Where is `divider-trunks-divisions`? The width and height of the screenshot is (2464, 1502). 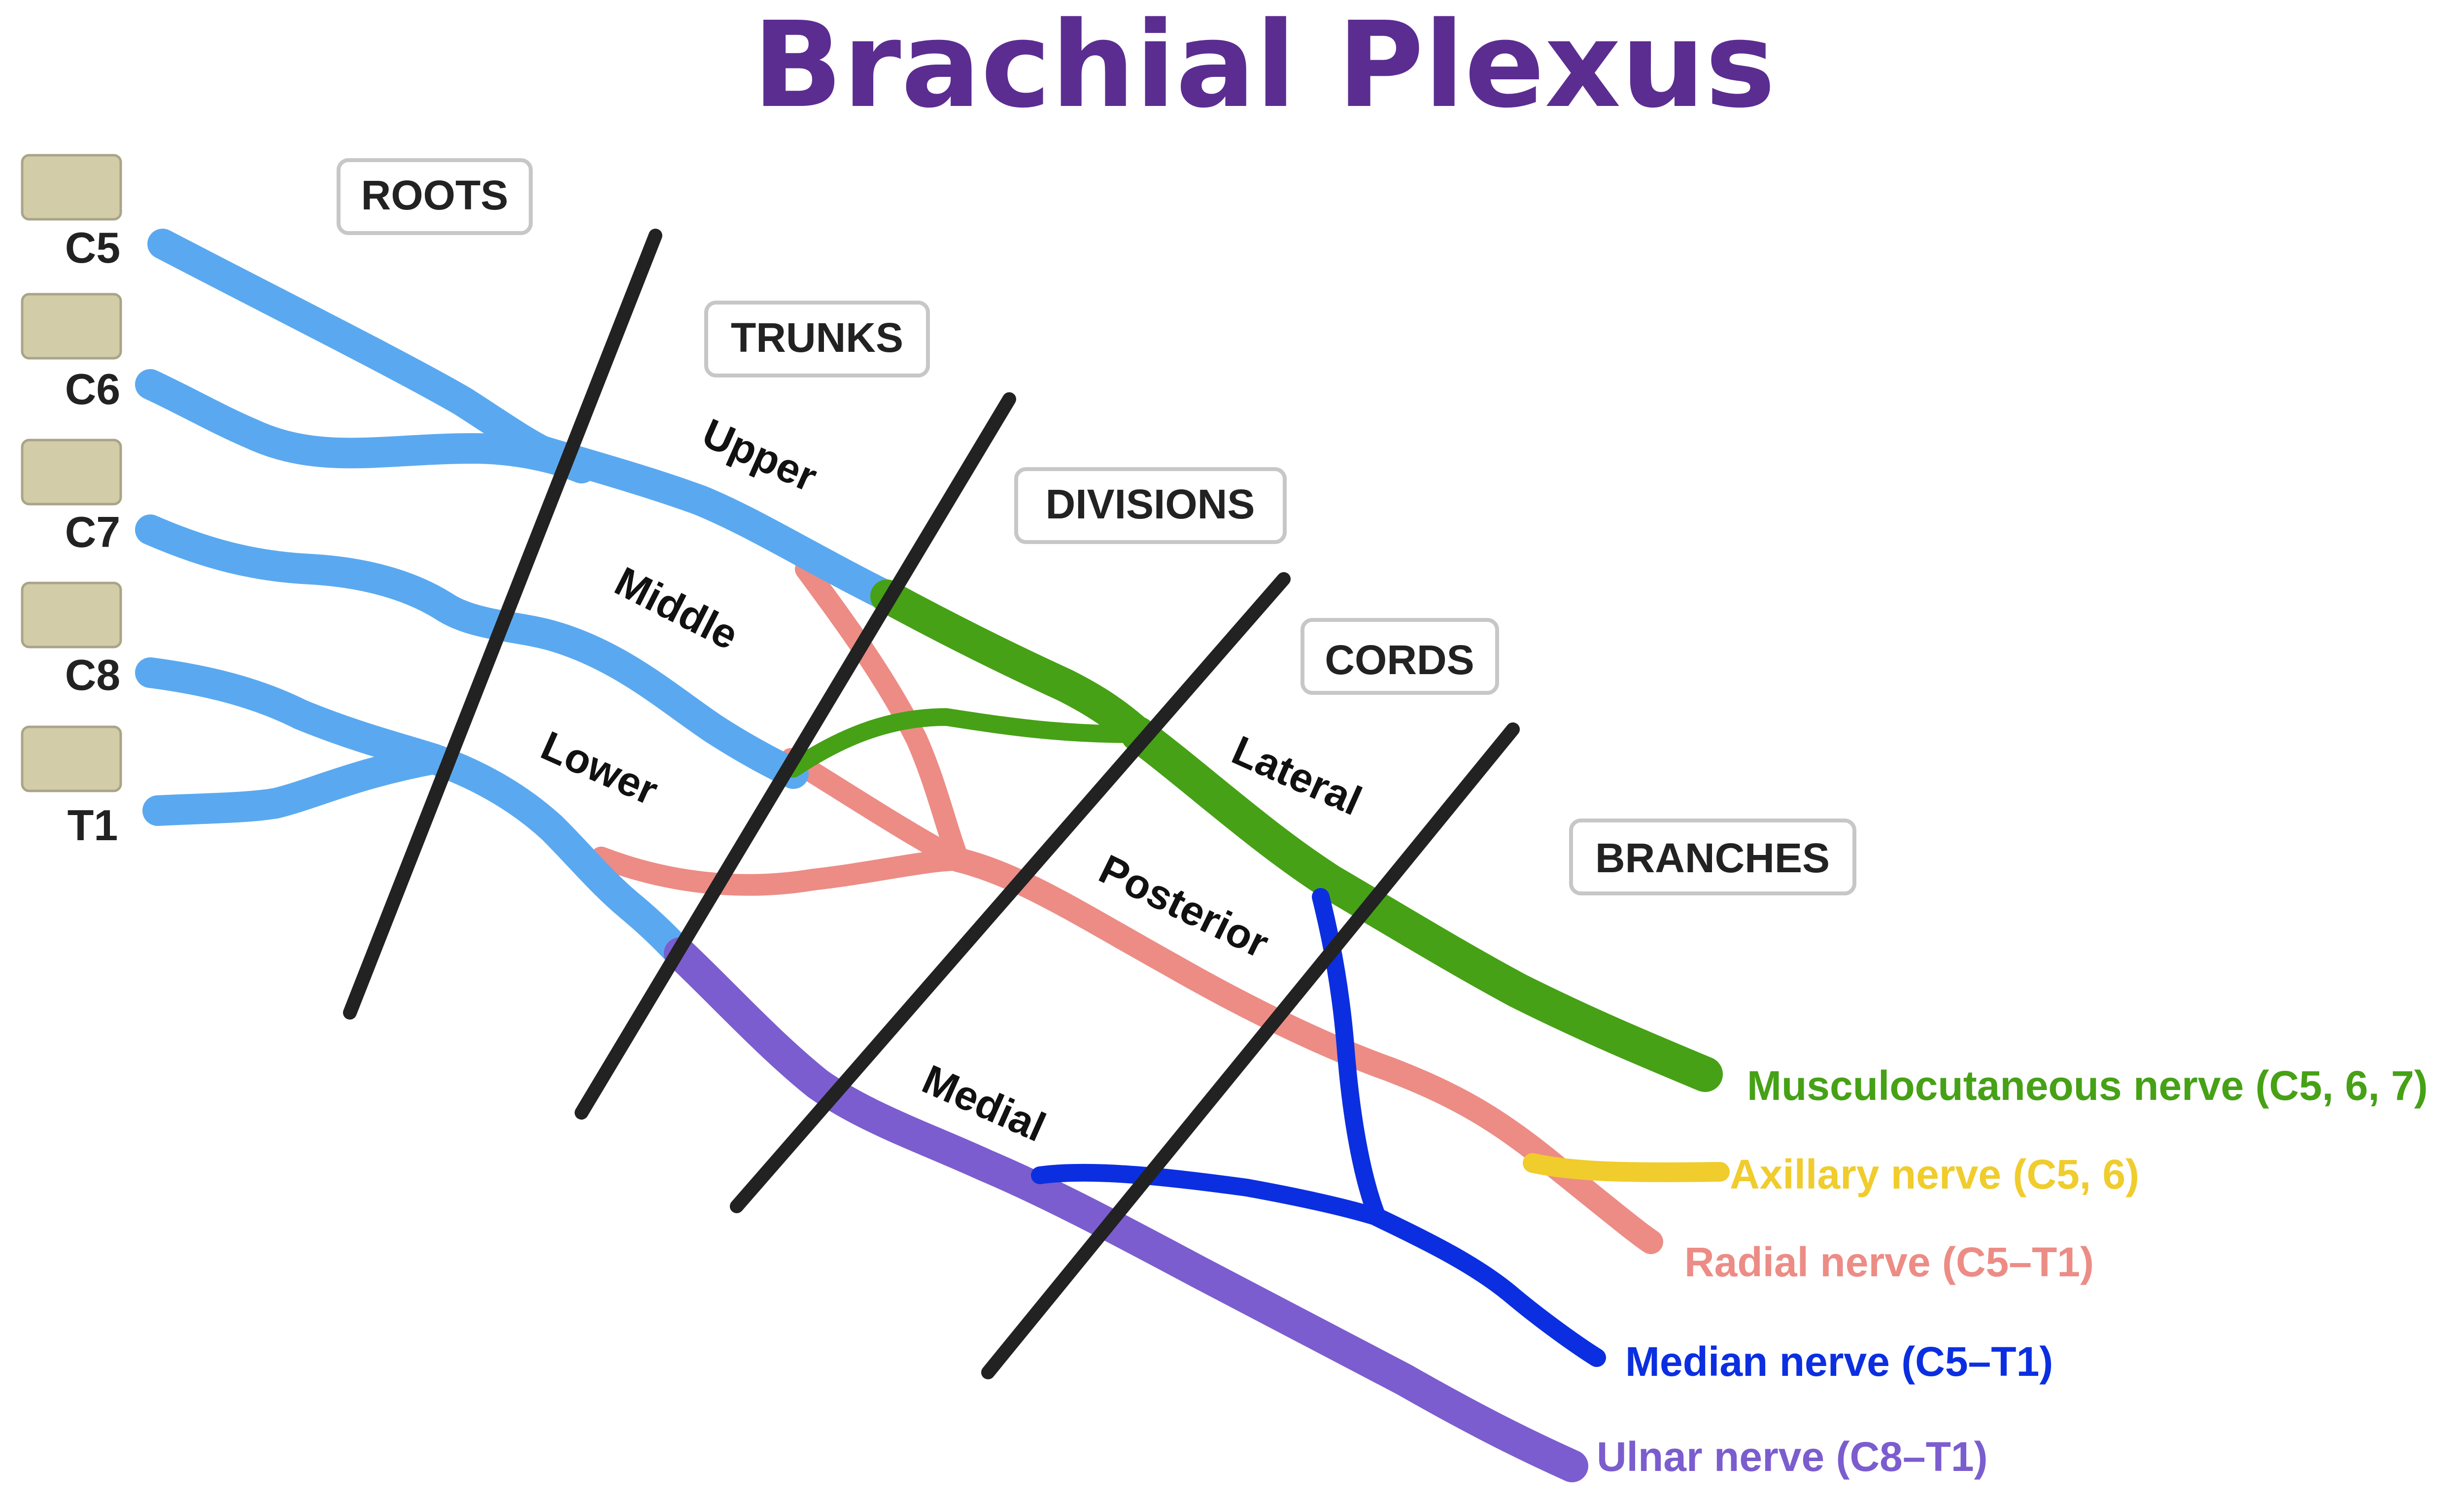 divider-trunks-divisions is located at coordinates (795, 756).